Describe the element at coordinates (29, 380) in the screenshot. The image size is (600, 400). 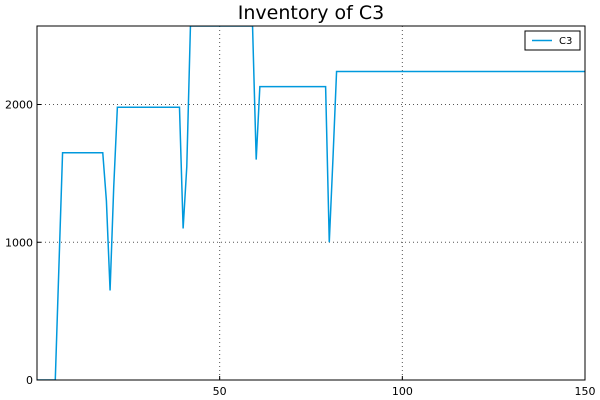
I see `y-tick-label: 0` at that location.